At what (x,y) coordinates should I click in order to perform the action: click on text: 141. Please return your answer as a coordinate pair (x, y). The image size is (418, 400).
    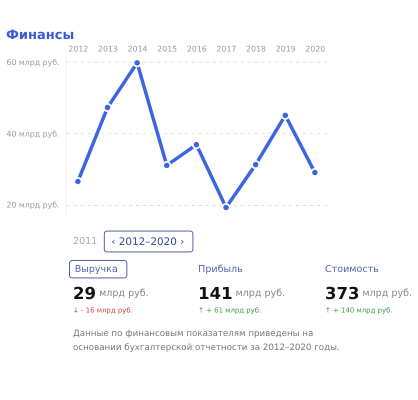
    Looking at the image, I should click on (215, 293).